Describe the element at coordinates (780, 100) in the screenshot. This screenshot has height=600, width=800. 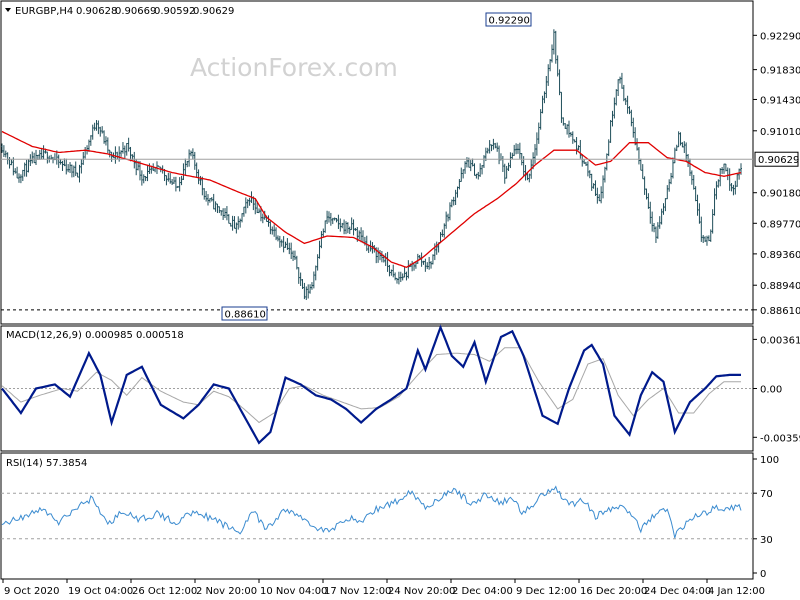
I see `price-tick-label: 0.91430` at that location.